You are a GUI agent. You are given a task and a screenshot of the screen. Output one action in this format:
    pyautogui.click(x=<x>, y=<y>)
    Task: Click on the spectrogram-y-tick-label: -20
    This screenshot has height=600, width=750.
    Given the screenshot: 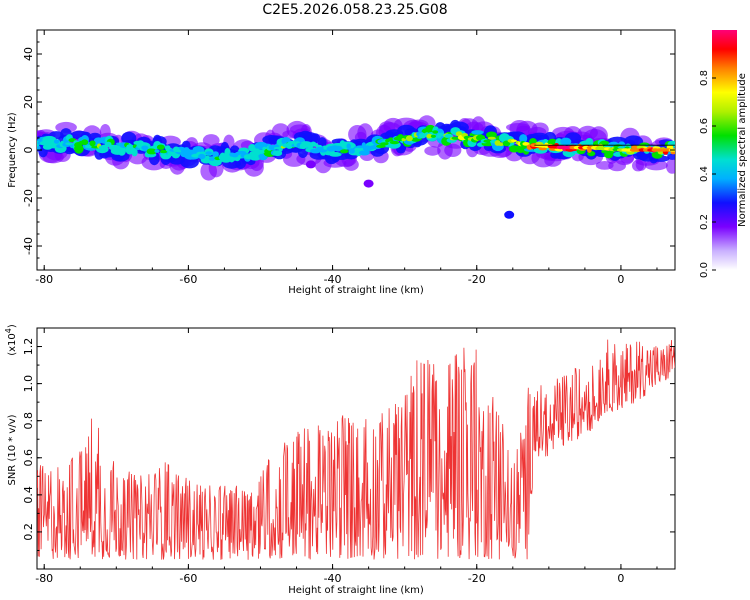 What is the action you would take?
    pyautogui.click(x=28, y=198)
    